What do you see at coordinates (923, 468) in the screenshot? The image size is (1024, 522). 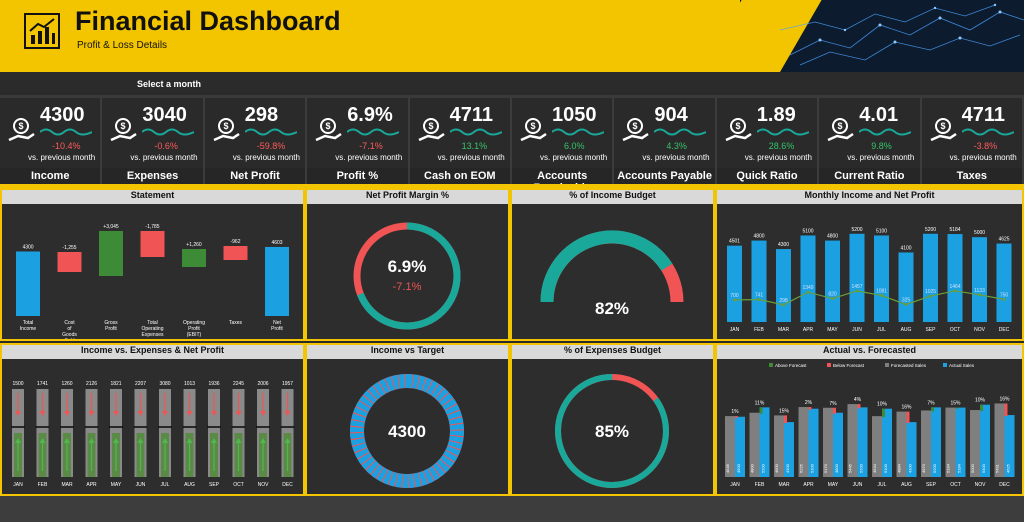 I see `data-label: 4970` at bounding box center [923, 468].